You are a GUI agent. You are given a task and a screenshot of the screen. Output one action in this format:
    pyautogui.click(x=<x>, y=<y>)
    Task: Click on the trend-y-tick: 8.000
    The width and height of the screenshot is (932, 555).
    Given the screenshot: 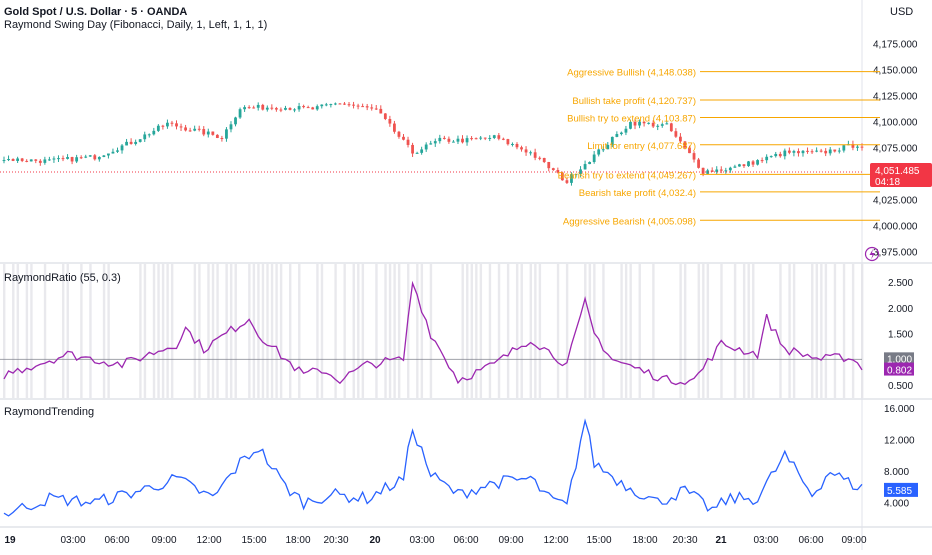 What is the action you would take?
    pyautogui.click(x=896, y=472)
    